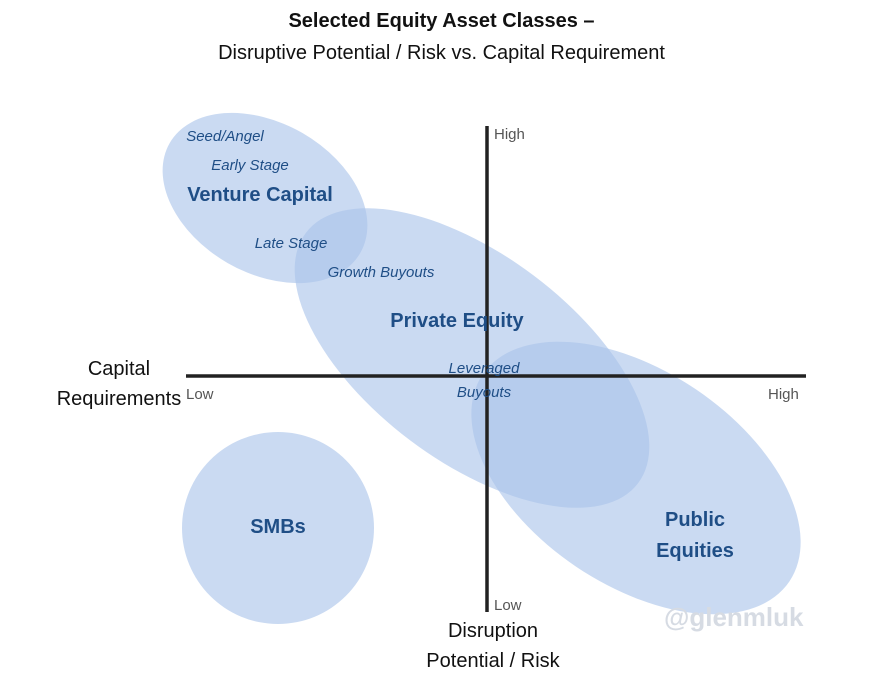 This screenshot has height=700, width=883. What do you see at coordinates (260, 195) in the screenshot?
I see `venture-capital-label: Venture Capital` at bounding box center [260, 195].